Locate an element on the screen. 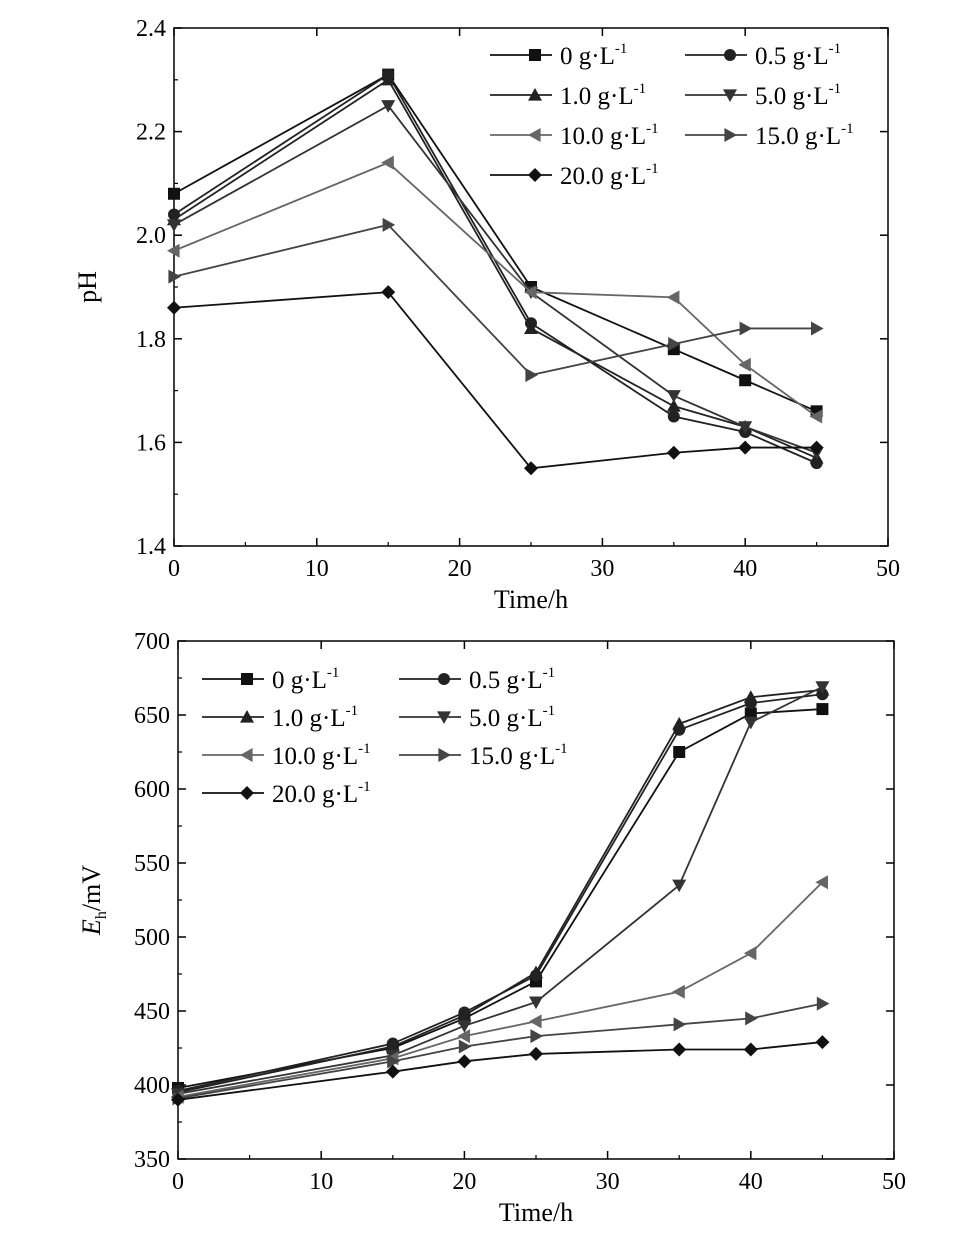  x-tick-label: 10 is located at coordinates (317, 569).